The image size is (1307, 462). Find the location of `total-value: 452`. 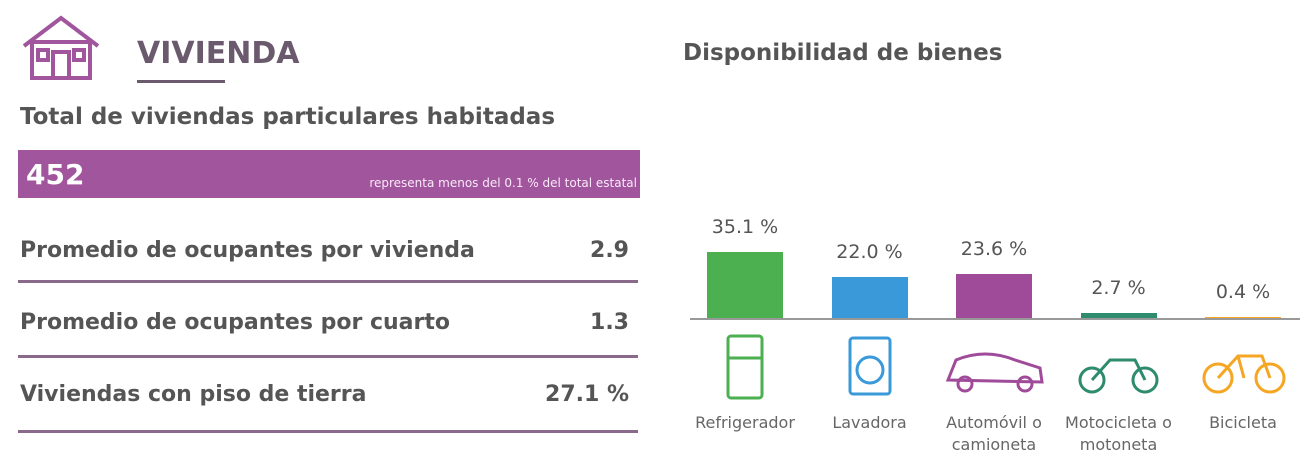

total-value: 452 is located at coordinates (55, 174).